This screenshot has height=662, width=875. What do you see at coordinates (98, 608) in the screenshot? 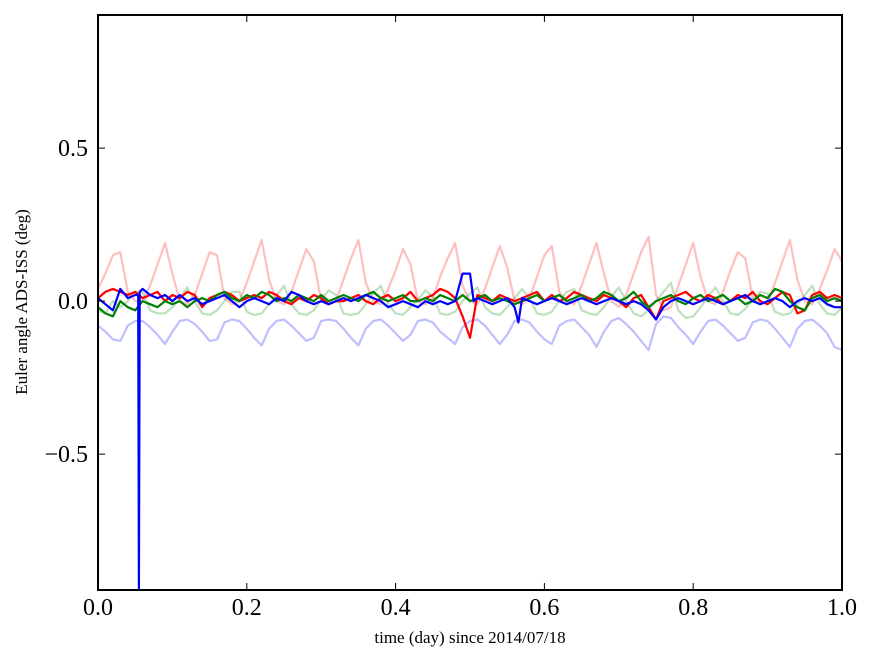
I see `x-tick-label: 0.0` at bounding box center [98, 608].